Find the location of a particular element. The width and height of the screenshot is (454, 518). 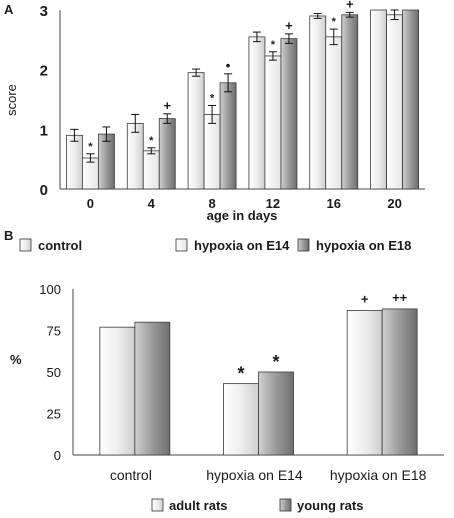

panel-b-legend-label: adult rats is located at coordinates (198, 505).